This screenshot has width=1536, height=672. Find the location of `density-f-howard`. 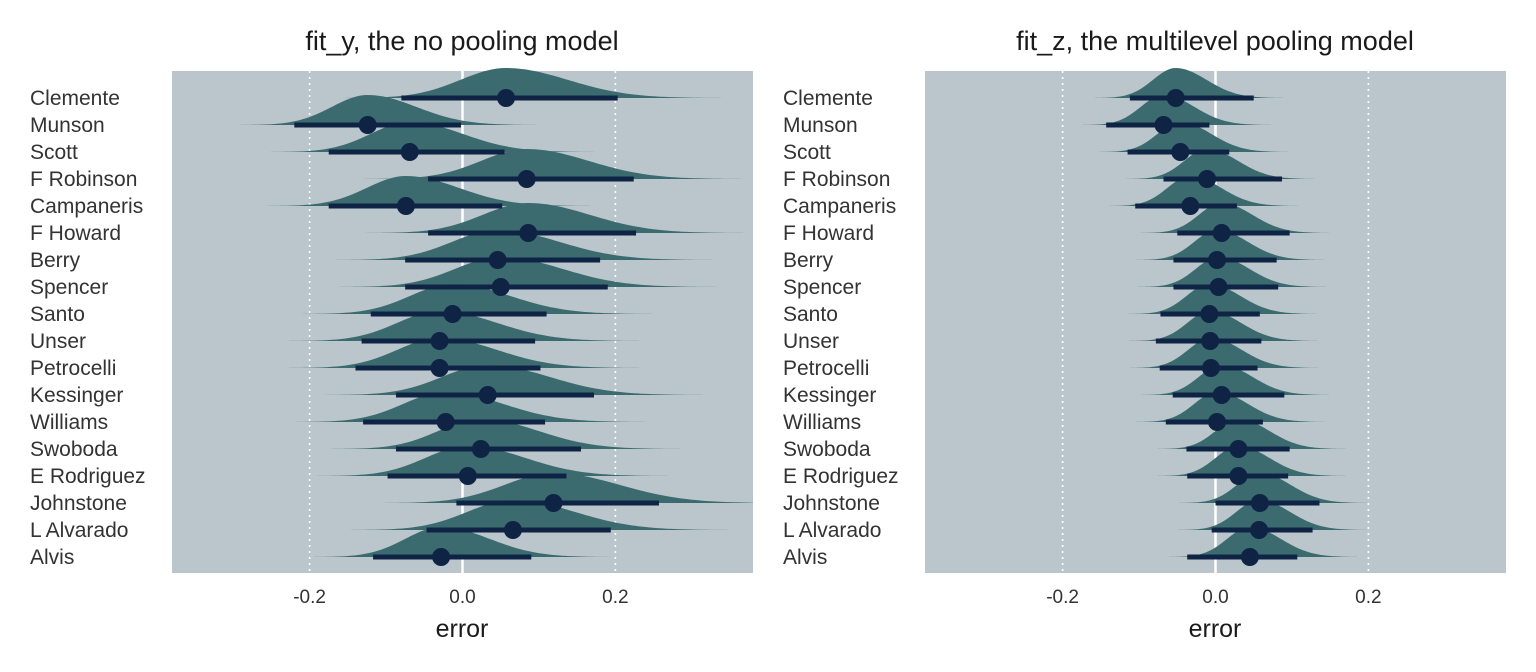

density-f-howard is located at coordinates (557, 218).